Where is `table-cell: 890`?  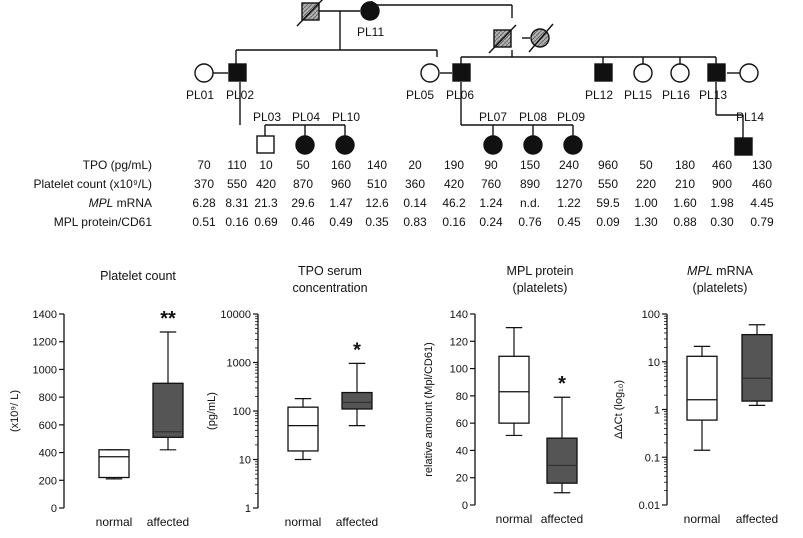
table-cell: 890 is located at coordinates (530, 184).